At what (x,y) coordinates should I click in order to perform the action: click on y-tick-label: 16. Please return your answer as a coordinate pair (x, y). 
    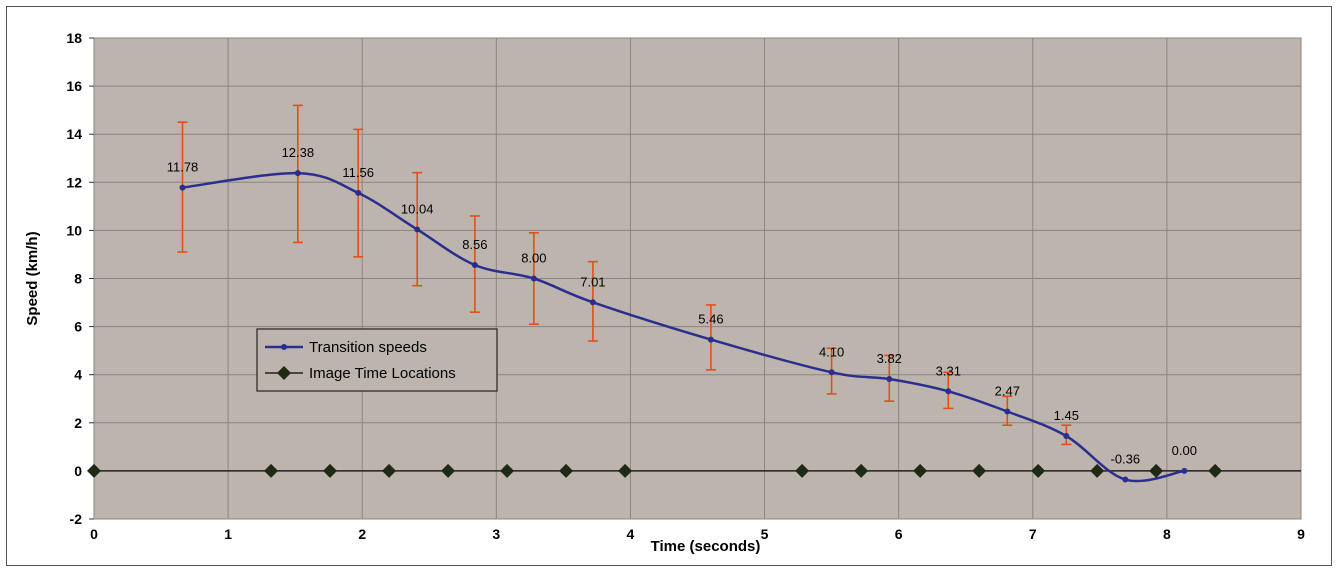
    Looking at the image, I should click on (74, 86).